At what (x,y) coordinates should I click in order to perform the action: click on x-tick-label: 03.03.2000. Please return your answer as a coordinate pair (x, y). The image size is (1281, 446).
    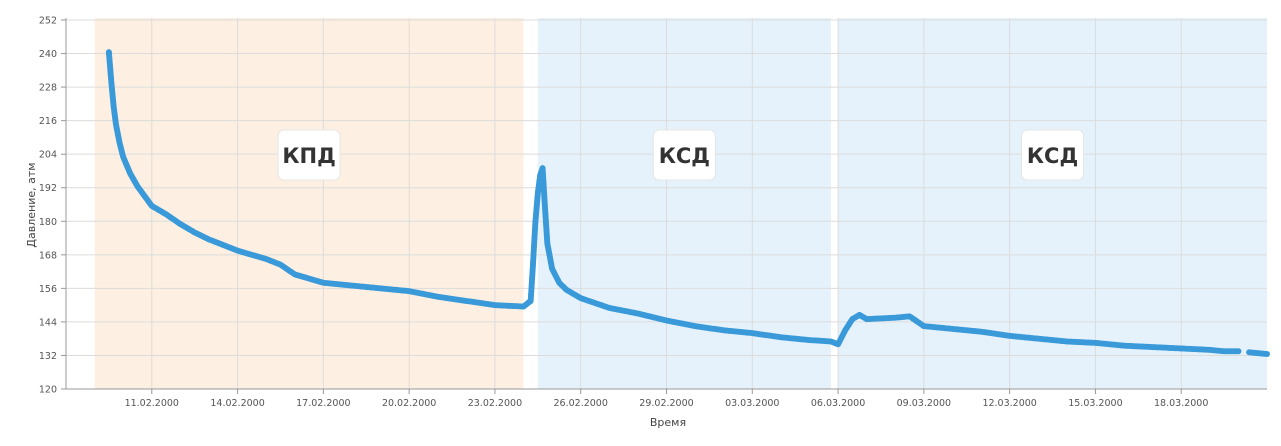
    Looking at the image, I should click on (752, 403).